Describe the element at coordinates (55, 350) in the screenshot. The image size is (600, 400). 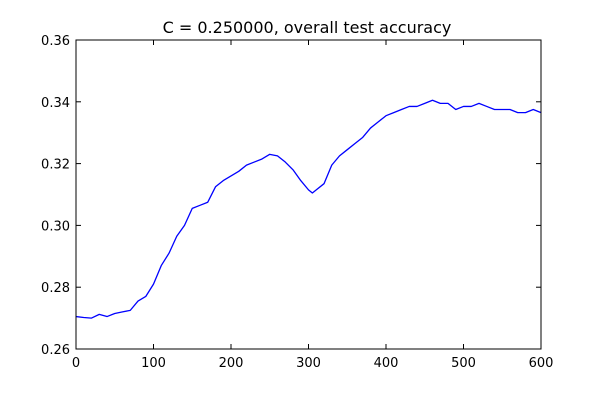
I see `y-tick-label: 0.26` at that location.